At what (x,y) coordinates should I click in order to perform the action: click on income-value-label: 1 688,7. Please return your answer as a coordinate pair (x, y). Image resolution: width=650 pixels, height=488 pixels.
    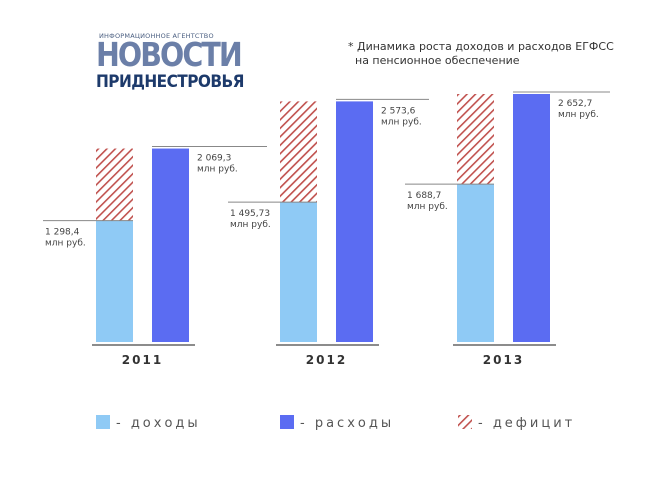
    Looking at the image, I should click on (424, 196).